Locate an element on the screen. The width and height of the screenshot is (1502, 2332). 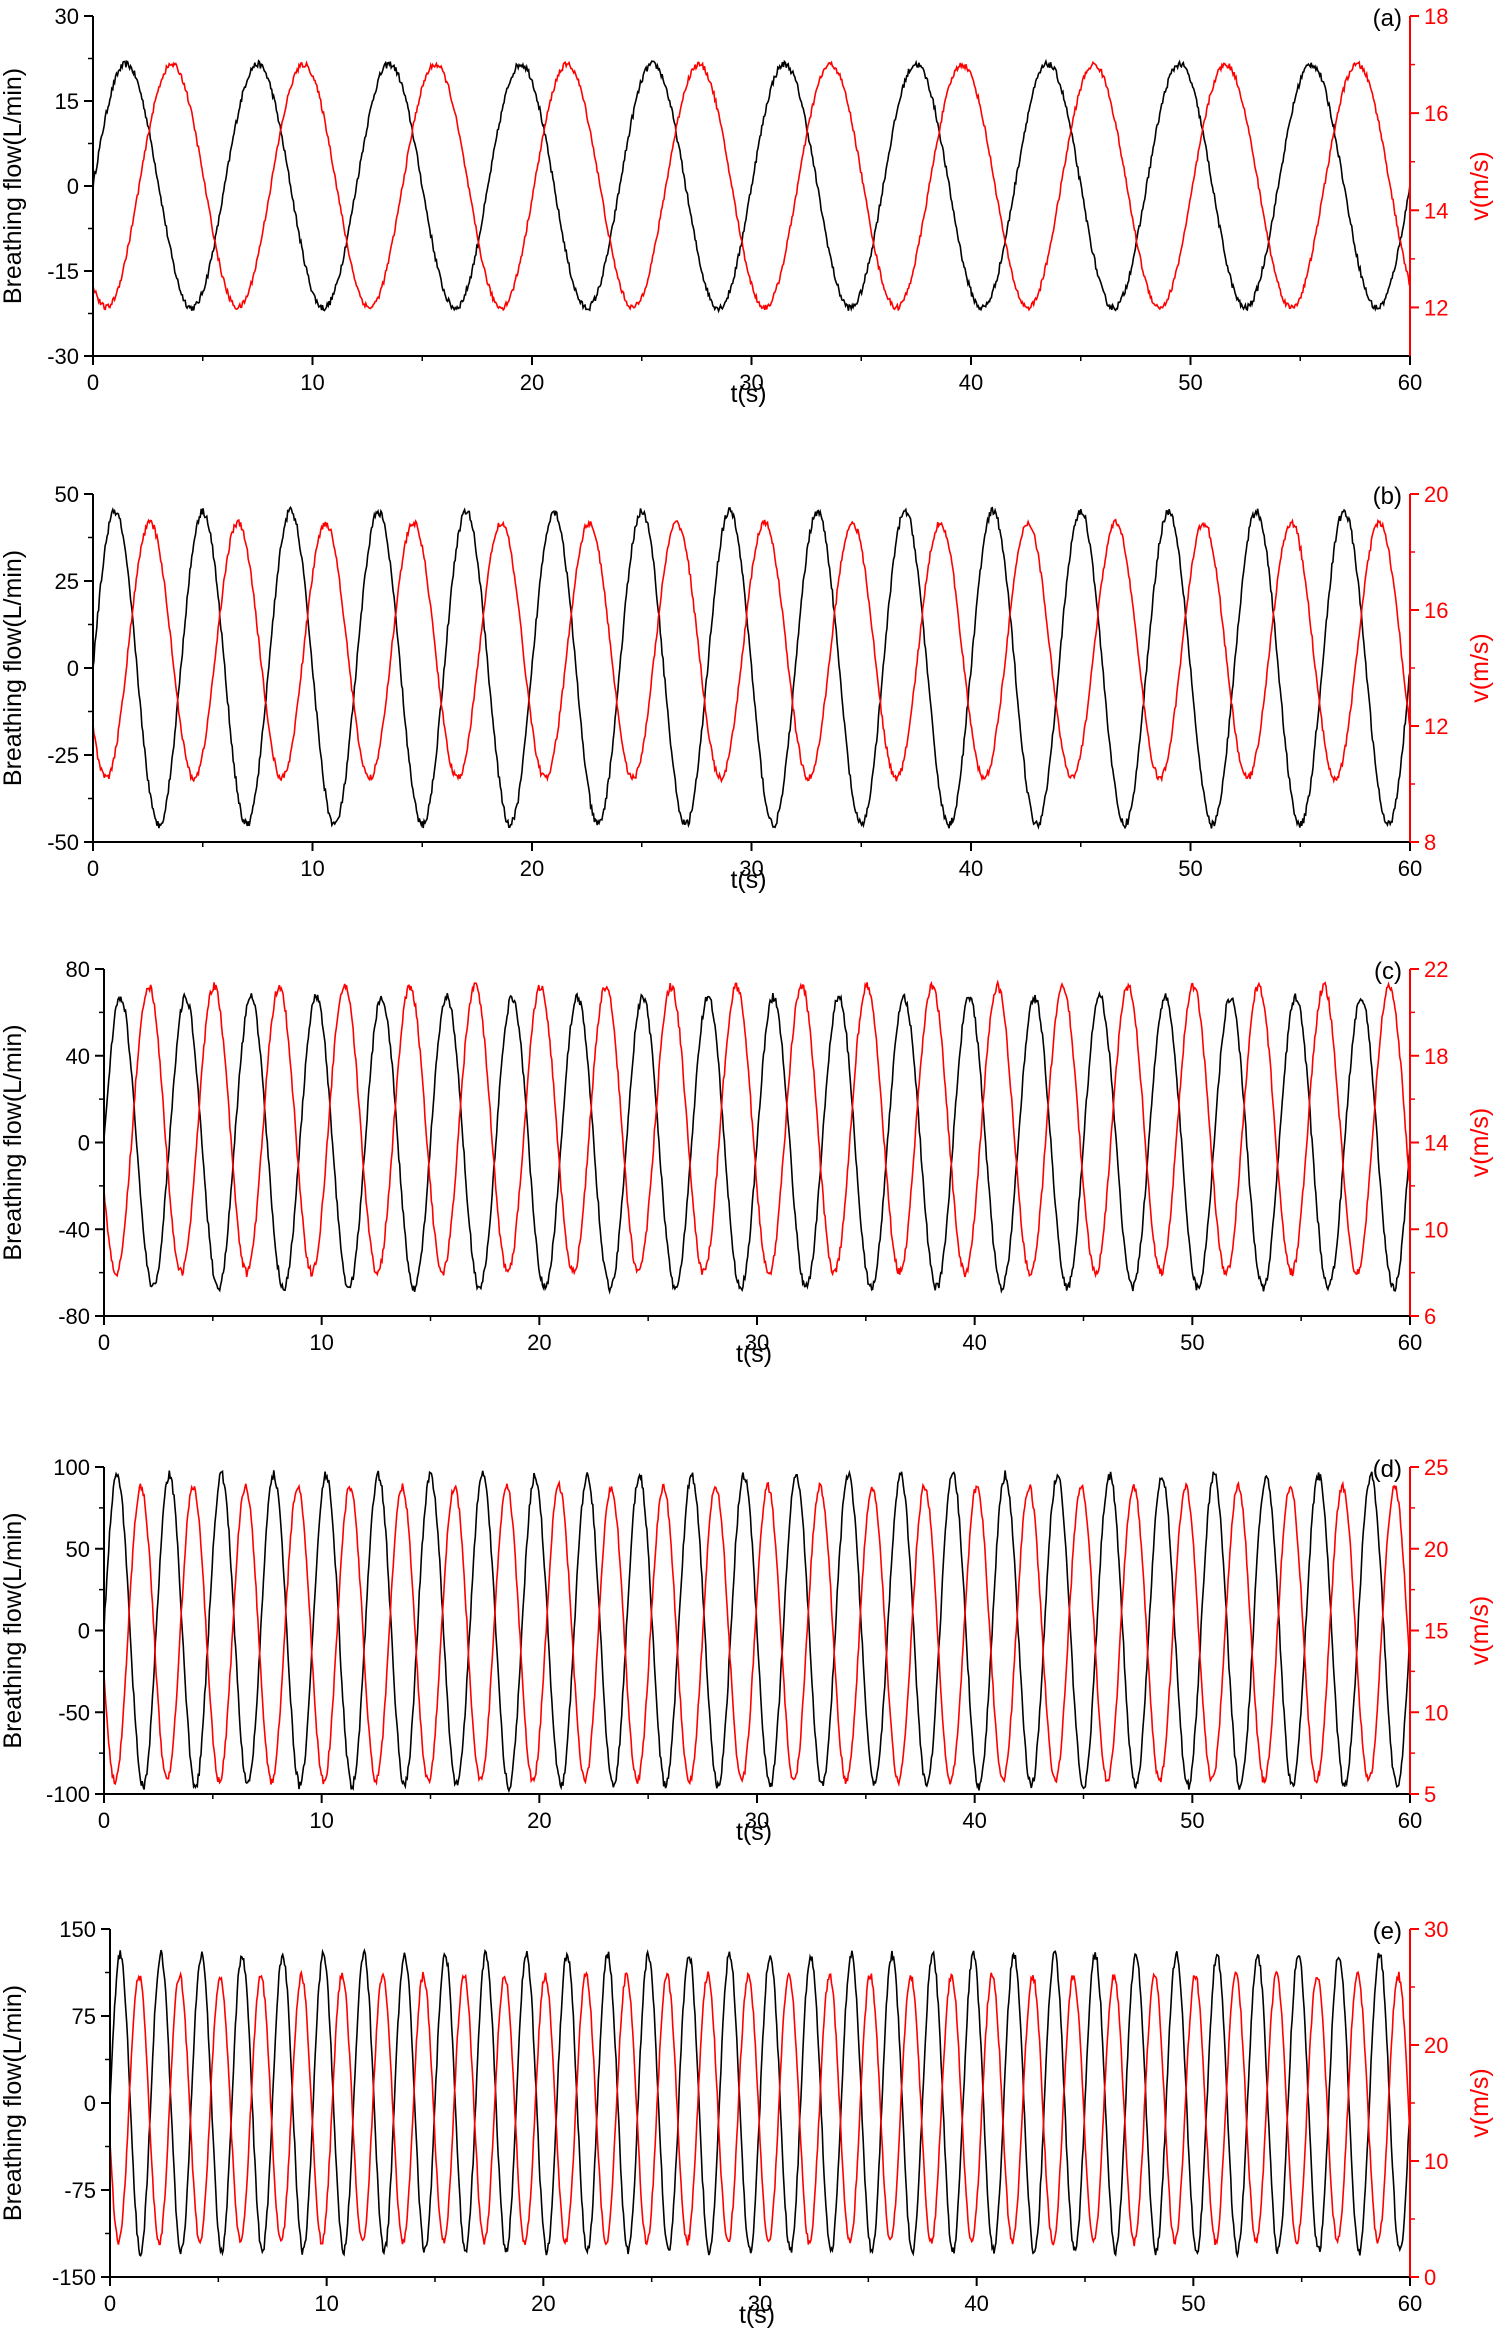
y2-tick-label: 12 is located at coordinates (1436, 726).